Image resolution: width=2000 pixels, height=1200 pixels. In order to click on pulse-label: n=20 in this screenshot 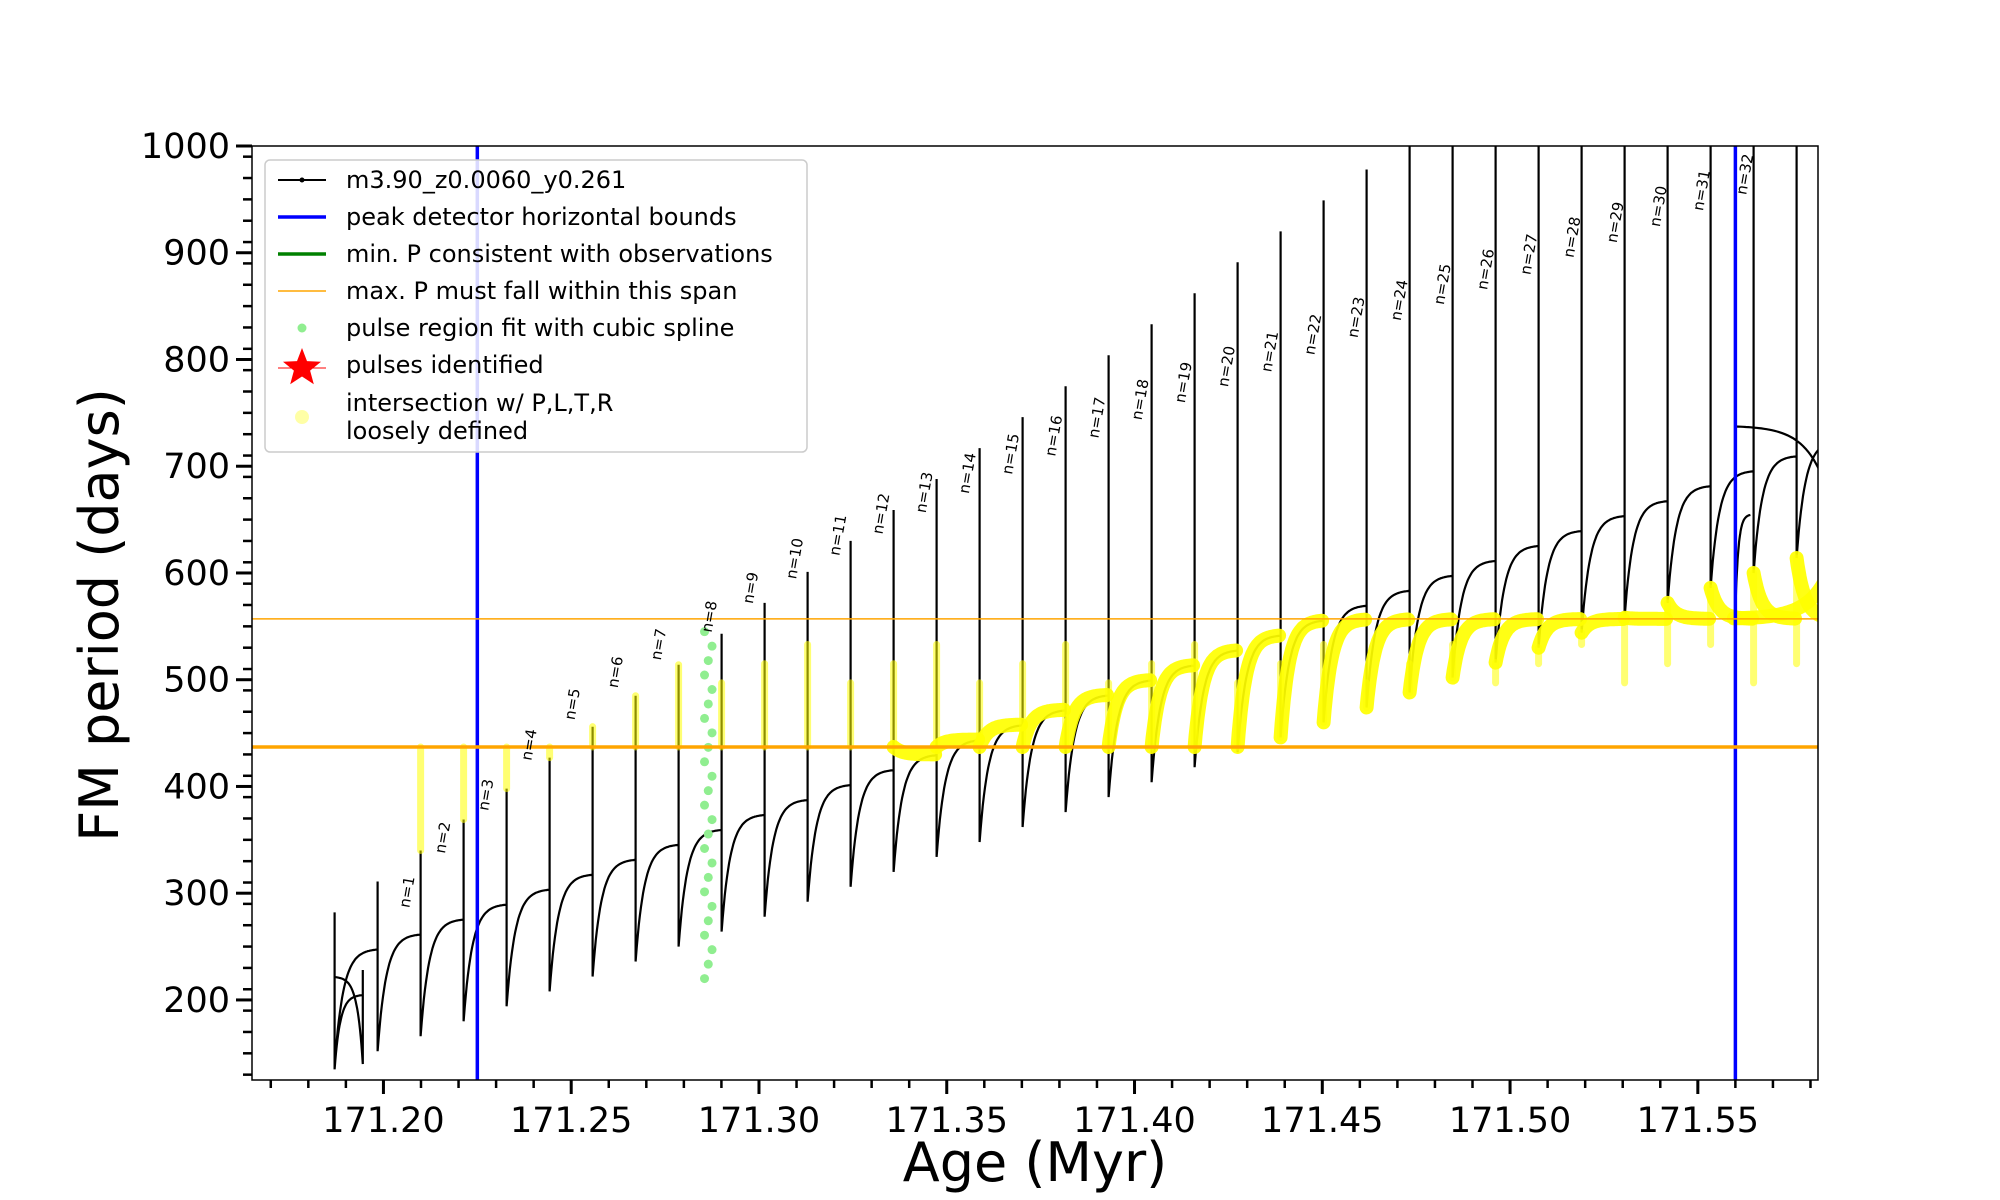, I will do `click(1226, 367)`.